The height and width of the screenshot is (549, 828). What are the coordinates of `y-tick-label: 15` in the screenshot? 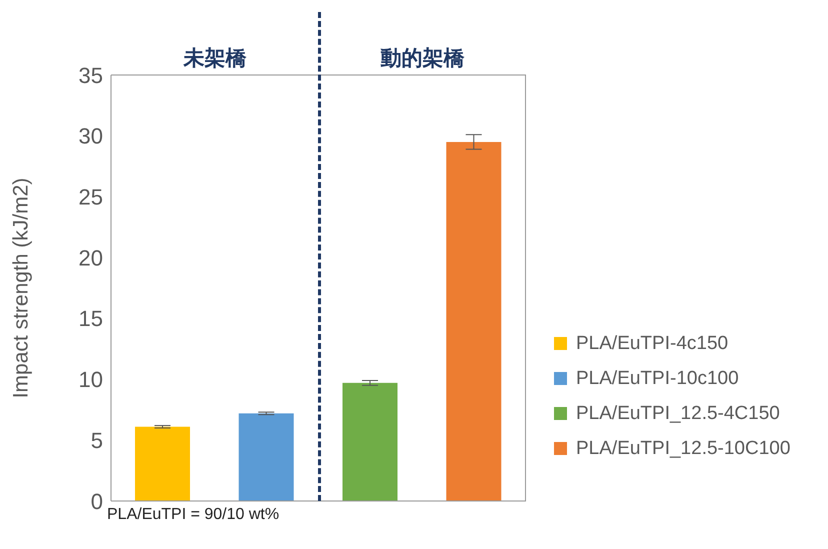 It's located at (90, 319).